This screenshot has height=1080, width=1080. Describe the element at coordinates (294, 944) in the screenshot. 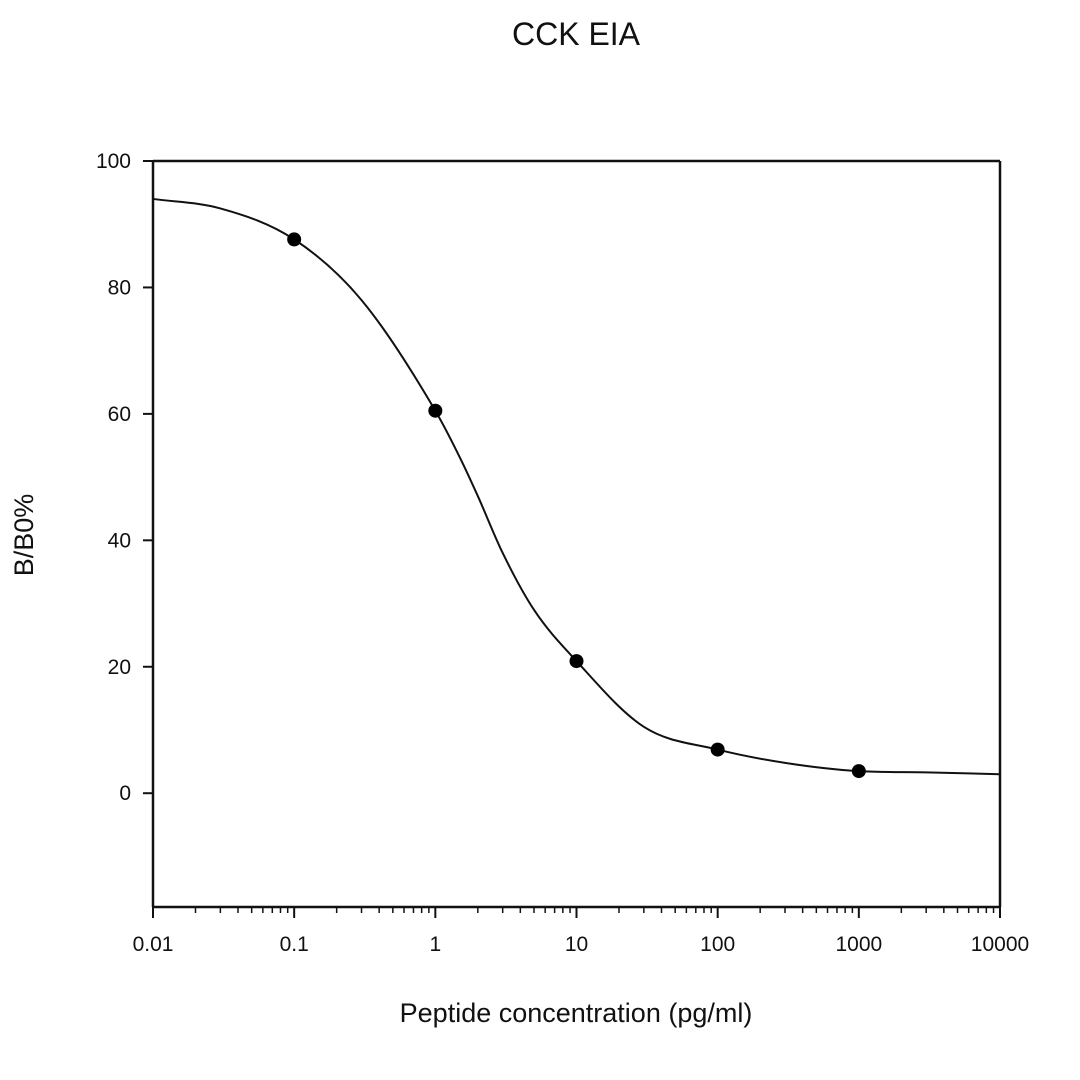

I see `x-tick-label: 0.1` at that location.